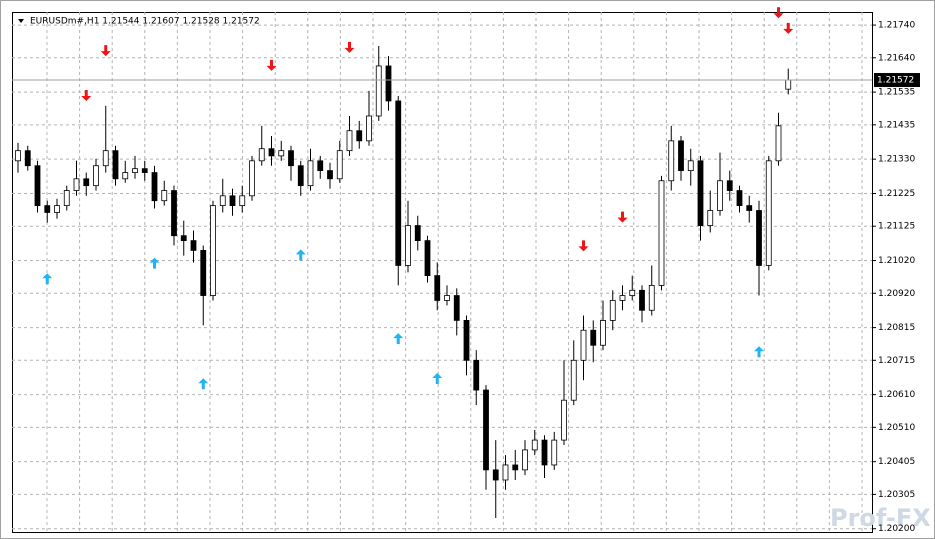 Image resolution: width=935 pixels, height=539 pixels. Describe the element at coordinates (21, 21) in the screenshot. I see `menu-triangle` at that location.